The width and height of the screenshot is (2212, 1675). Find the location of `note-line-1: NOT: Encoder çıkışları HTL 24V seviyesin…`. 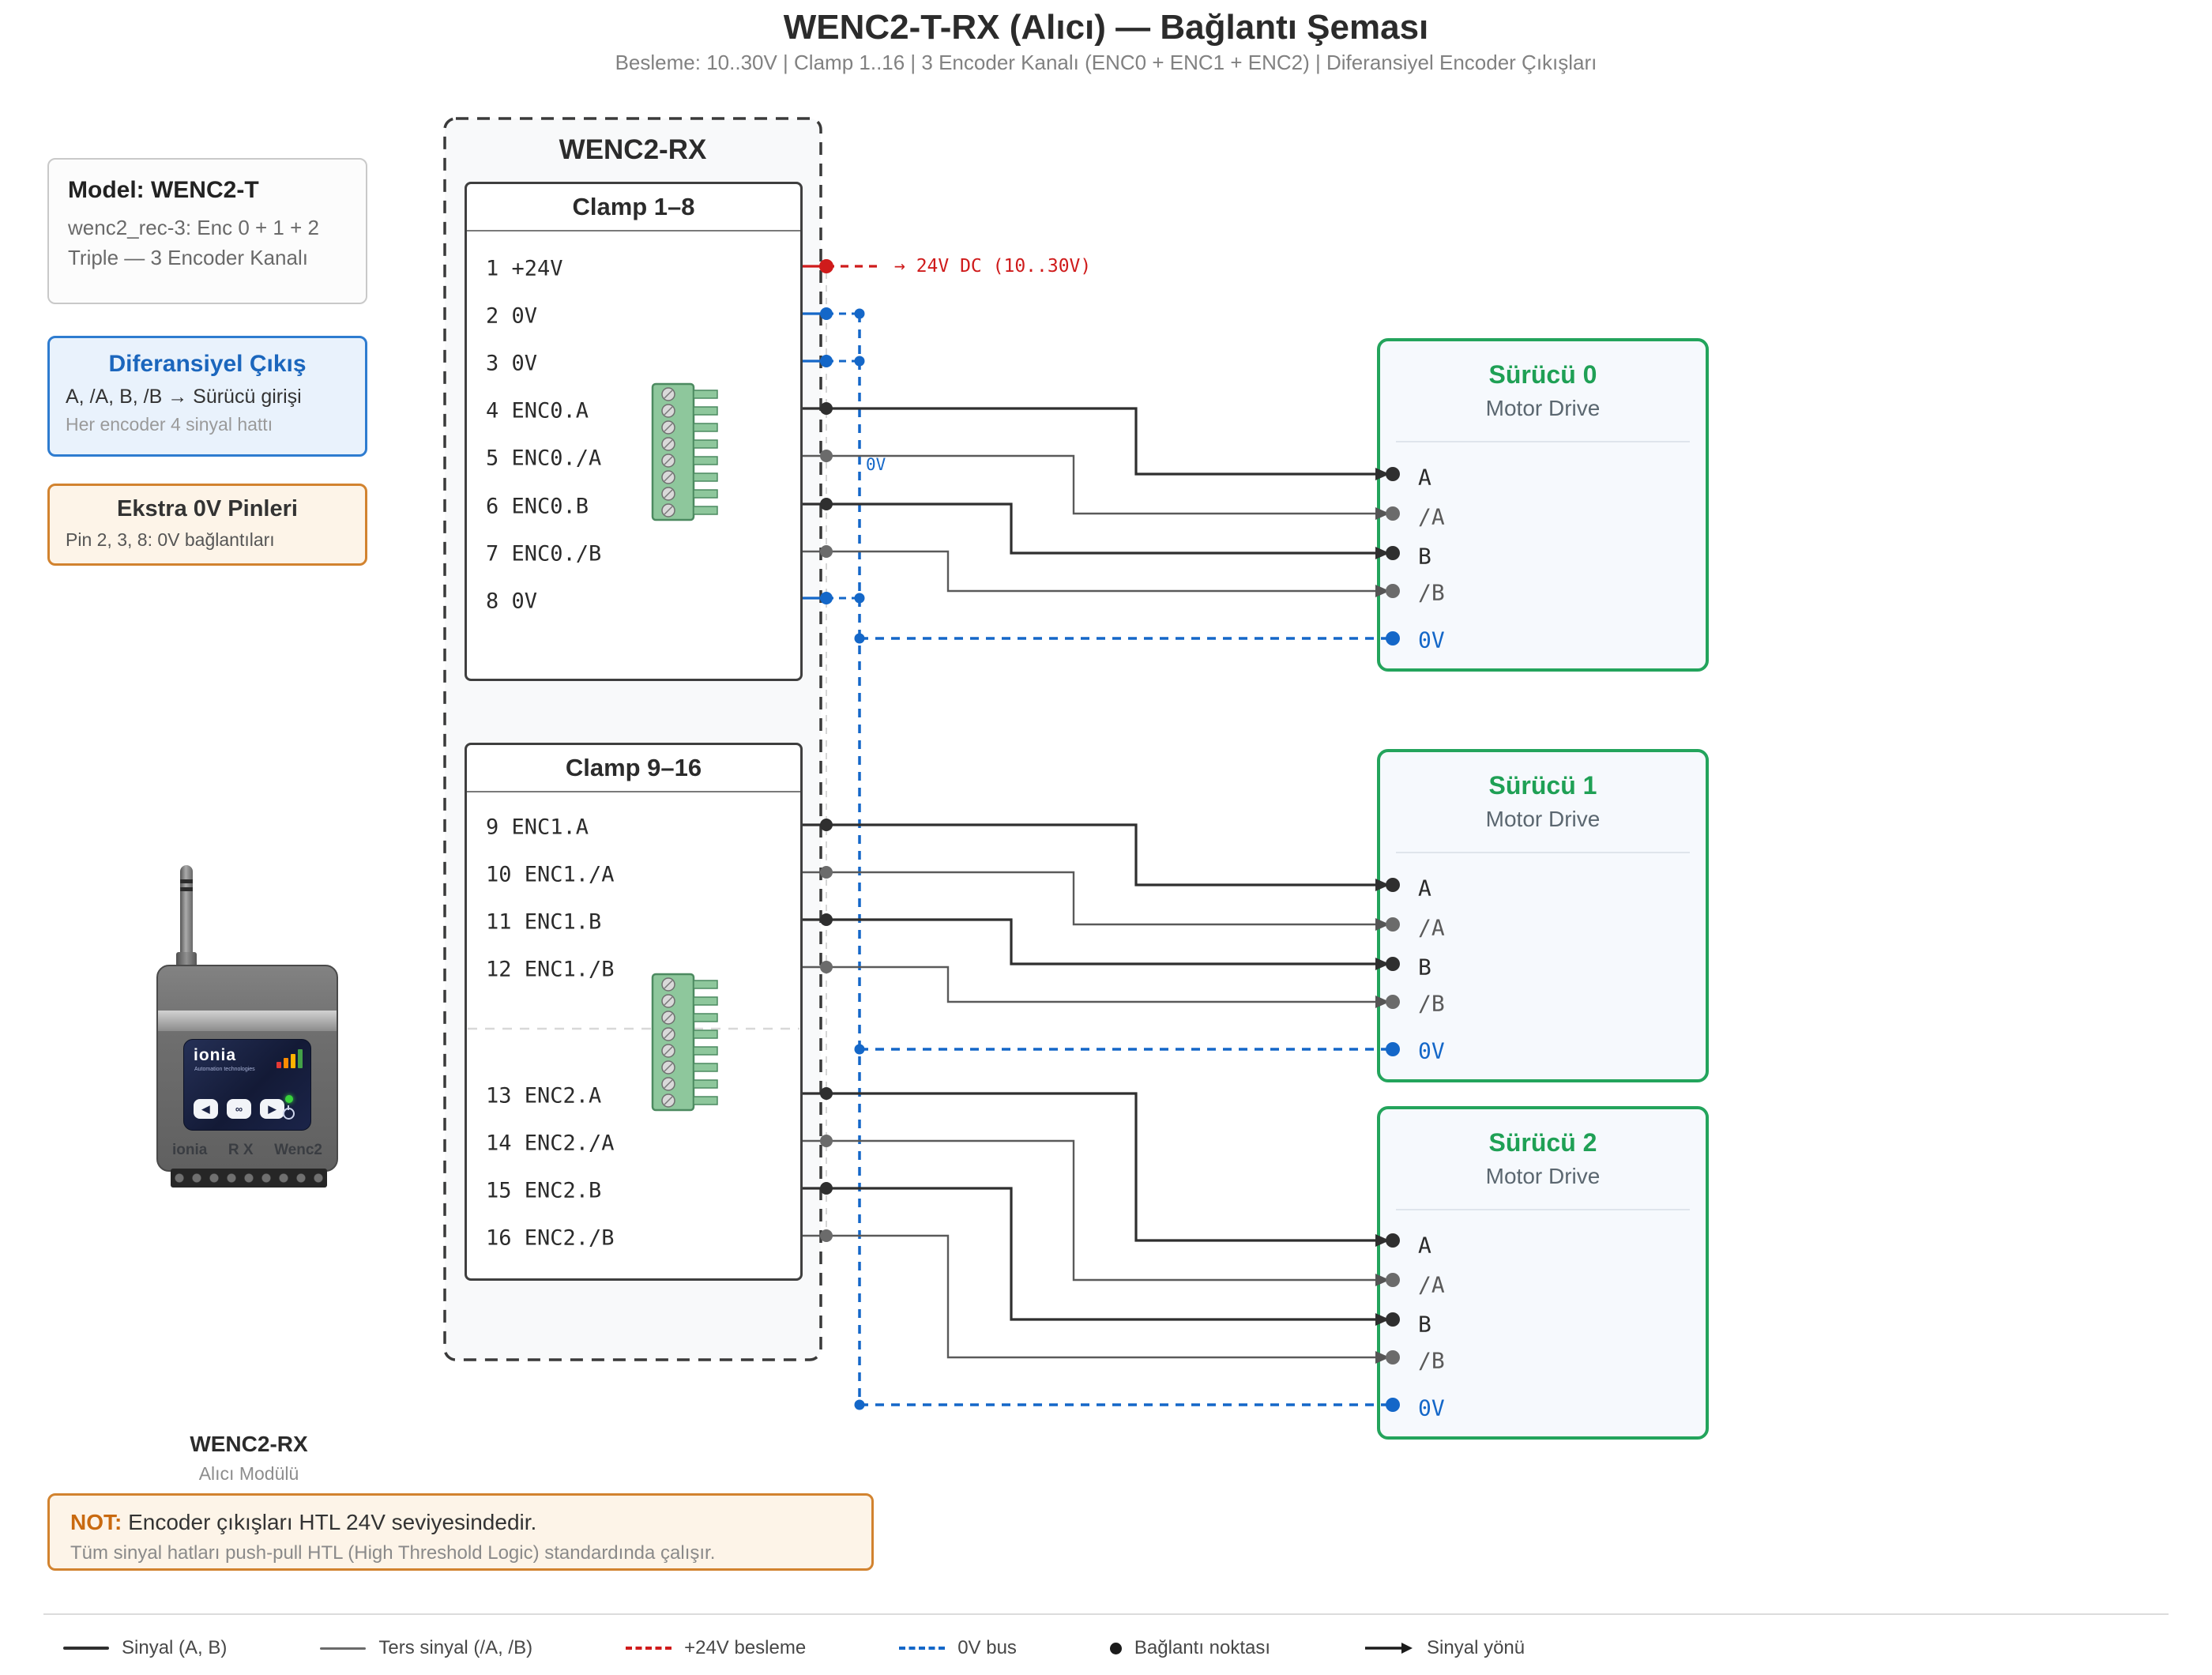

note-line-1: NOT: Encoder çıkışları HTL 24V seviyesin… is located at coordinates (461, 1522).